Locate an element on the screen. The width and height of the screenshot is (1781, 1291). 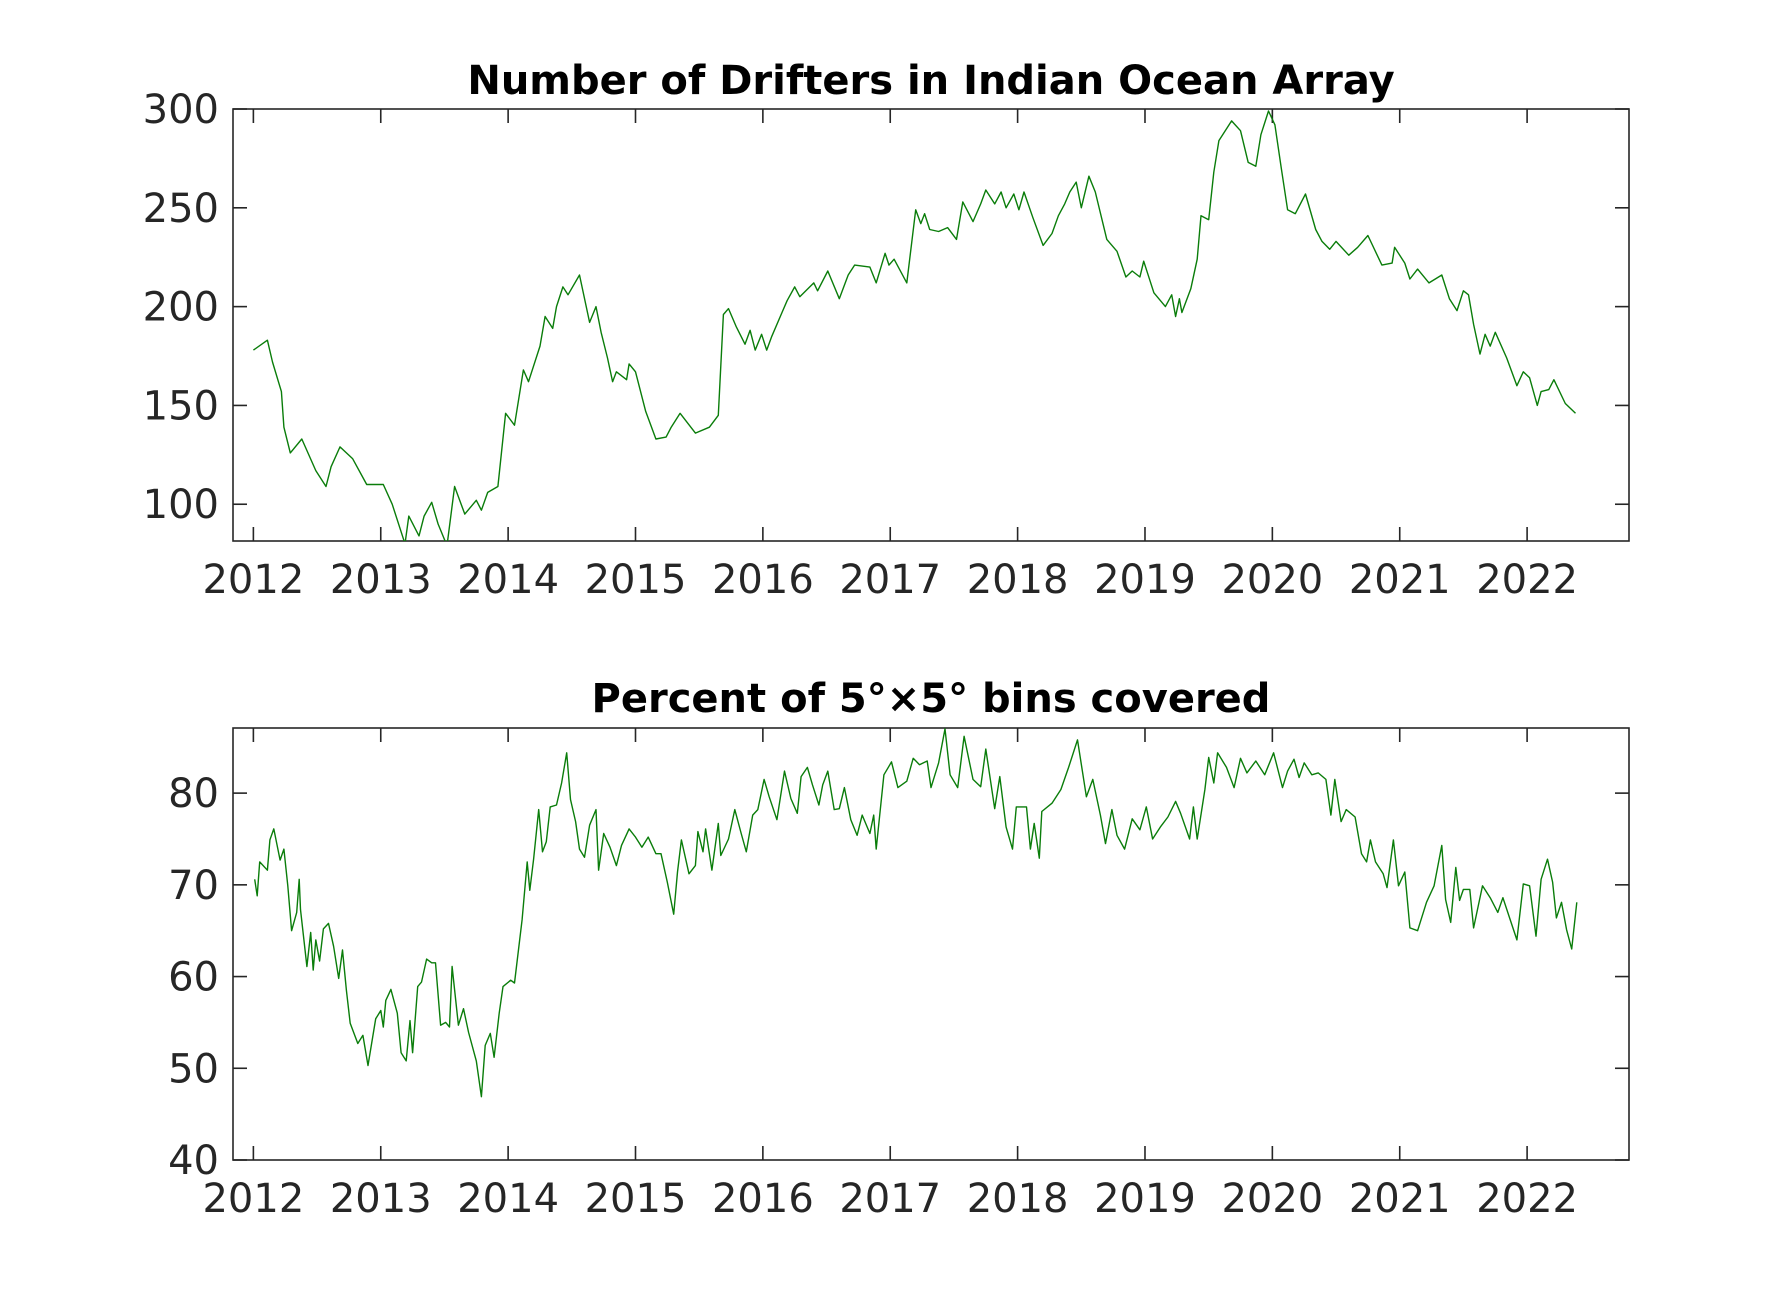
y-tick-label: 150 is located at coordinates (181, 406).